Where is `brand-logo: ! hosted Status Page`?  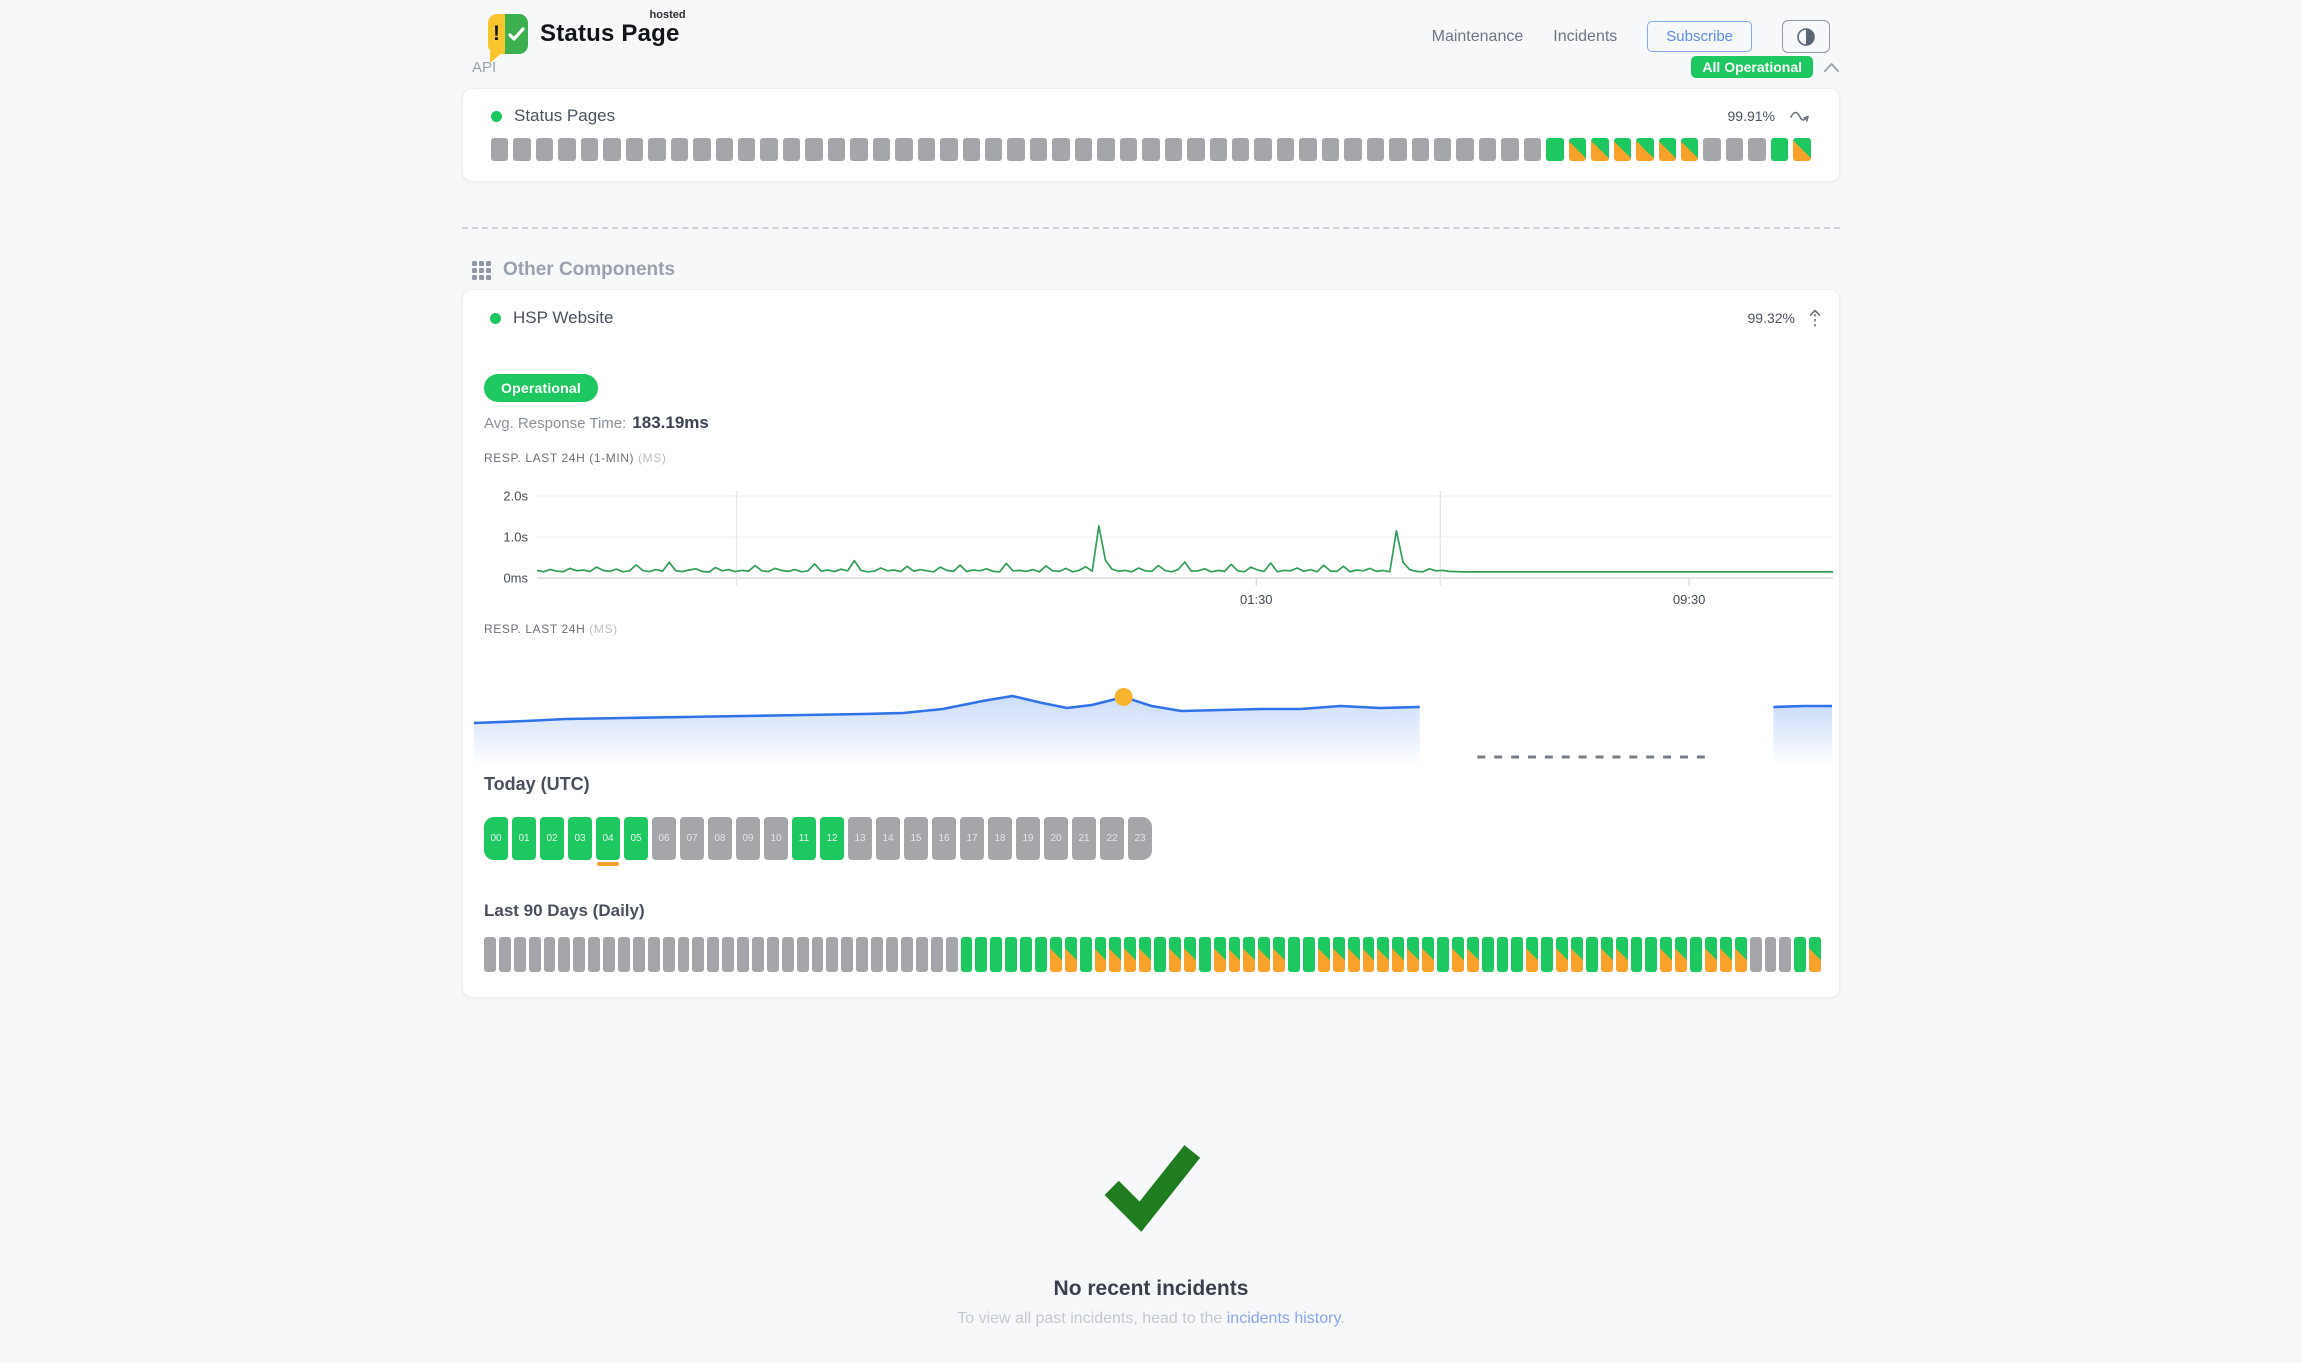 brand-logo: ! hosted Status Page is located at coordinates (587, 36).